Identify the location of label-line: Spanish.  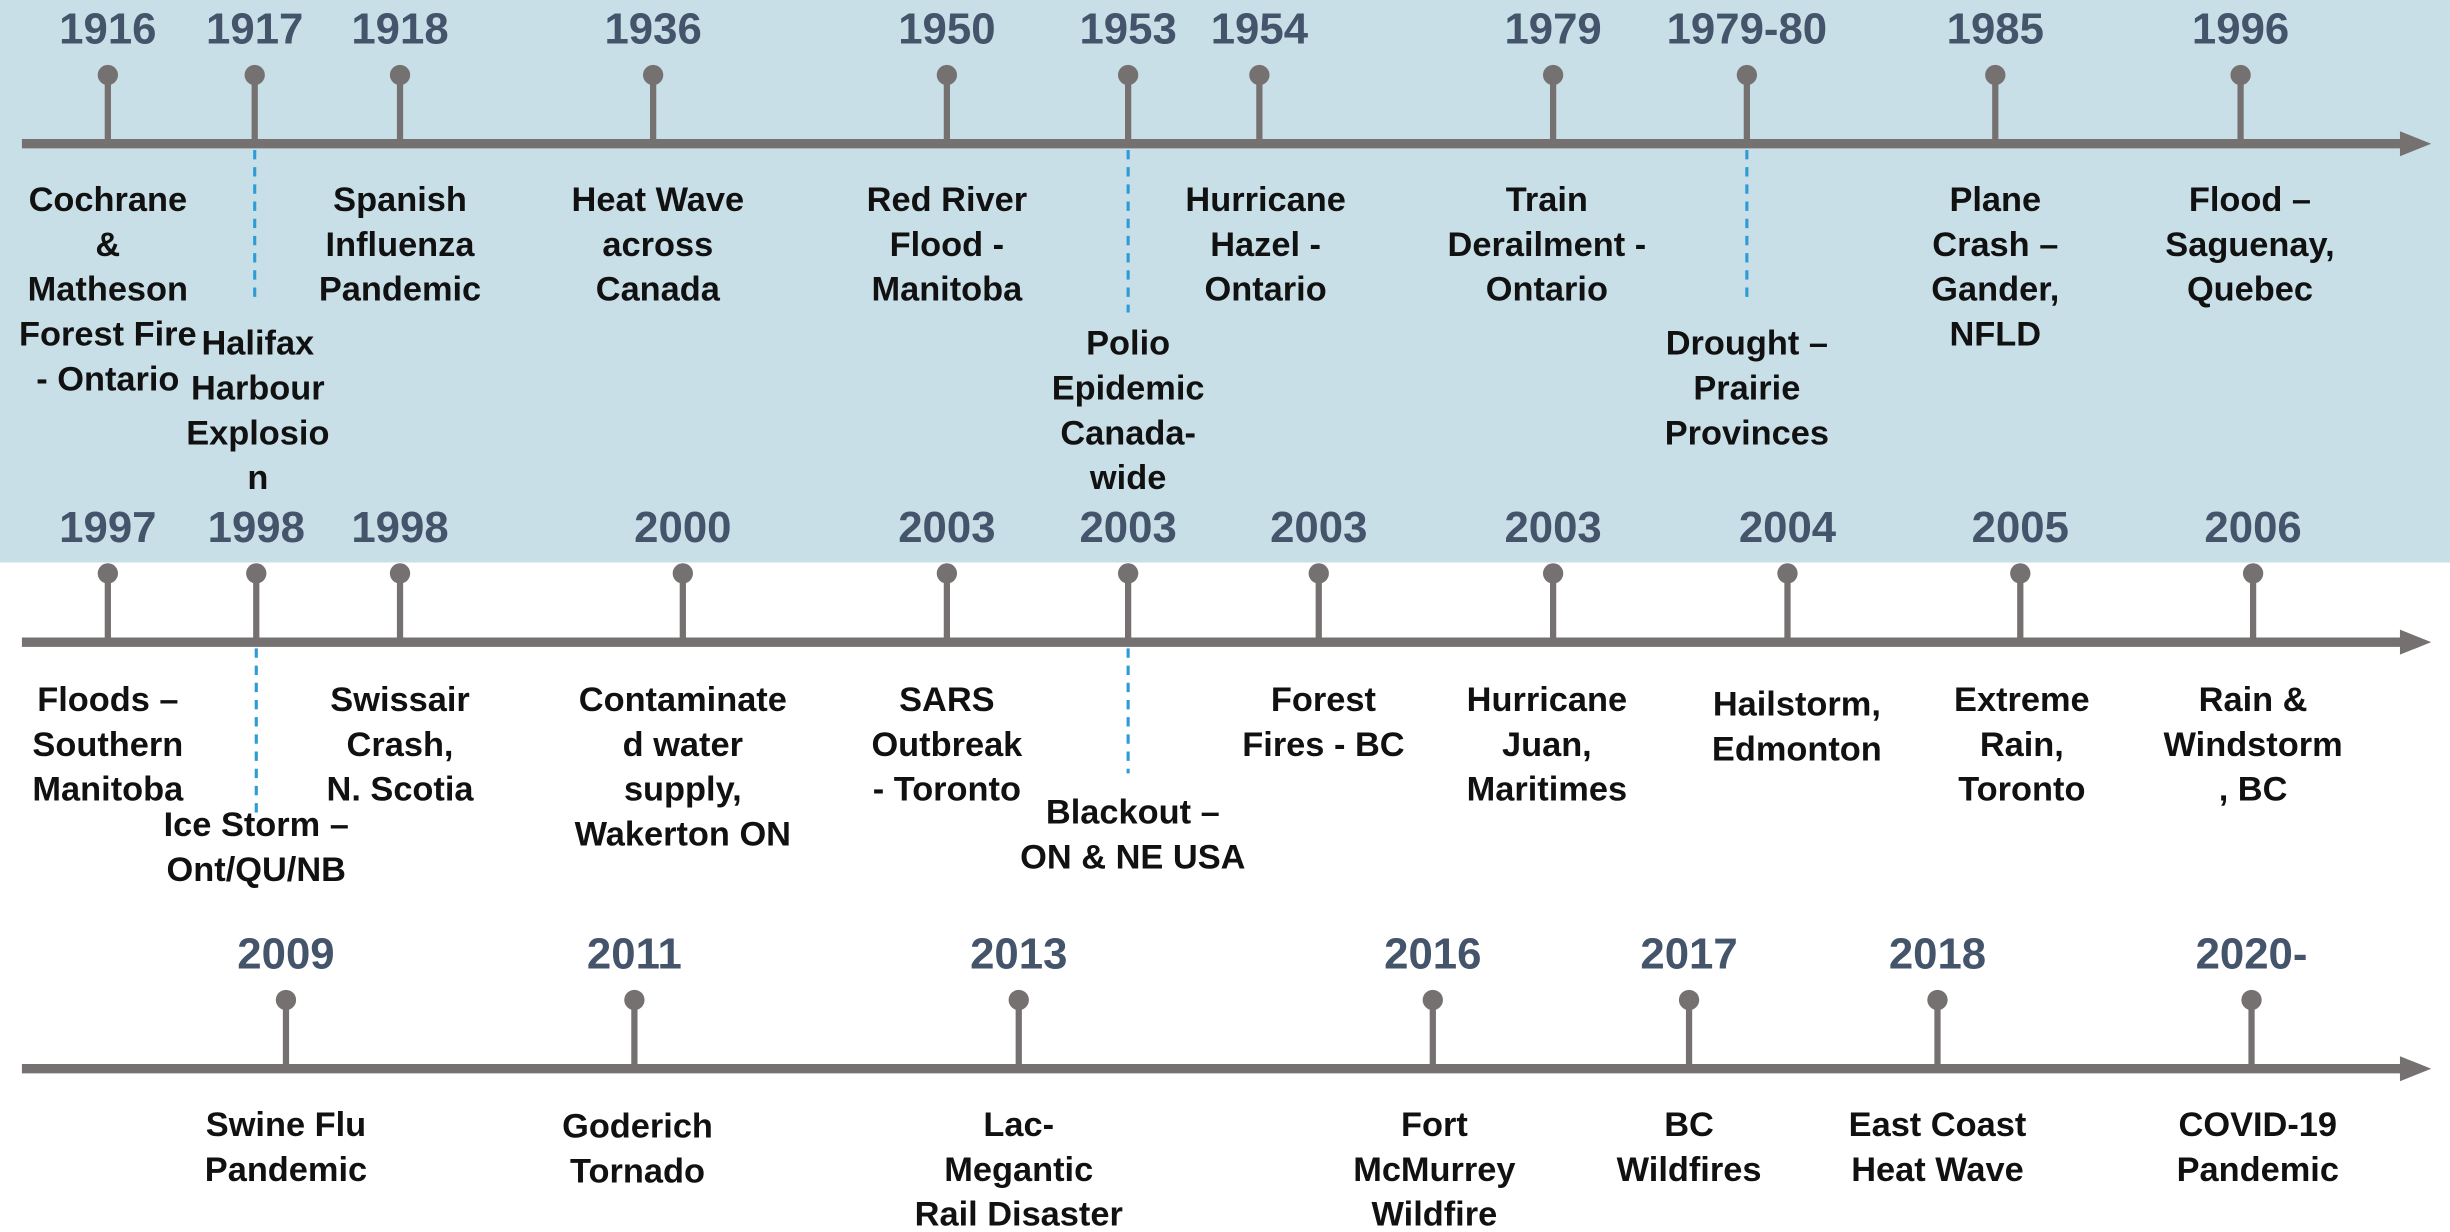
(400, 200).